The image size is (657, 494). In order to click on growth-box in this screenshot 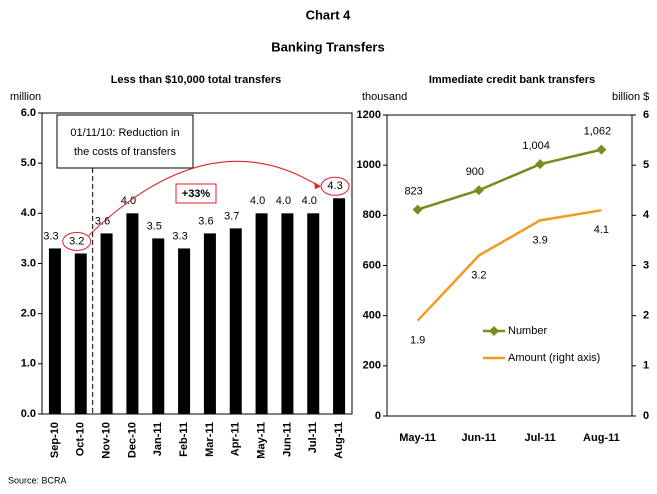, I will do `click(196, 193)`.